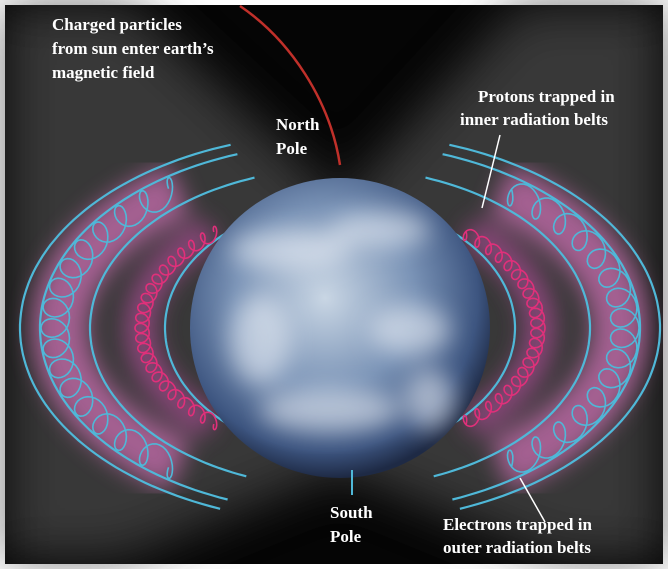 The width and height of the screenshot is (668, 569). Describe the element at coordinates (133, 48) in the screenshot. I see `label-text: from sun enter earth’s` at that location.